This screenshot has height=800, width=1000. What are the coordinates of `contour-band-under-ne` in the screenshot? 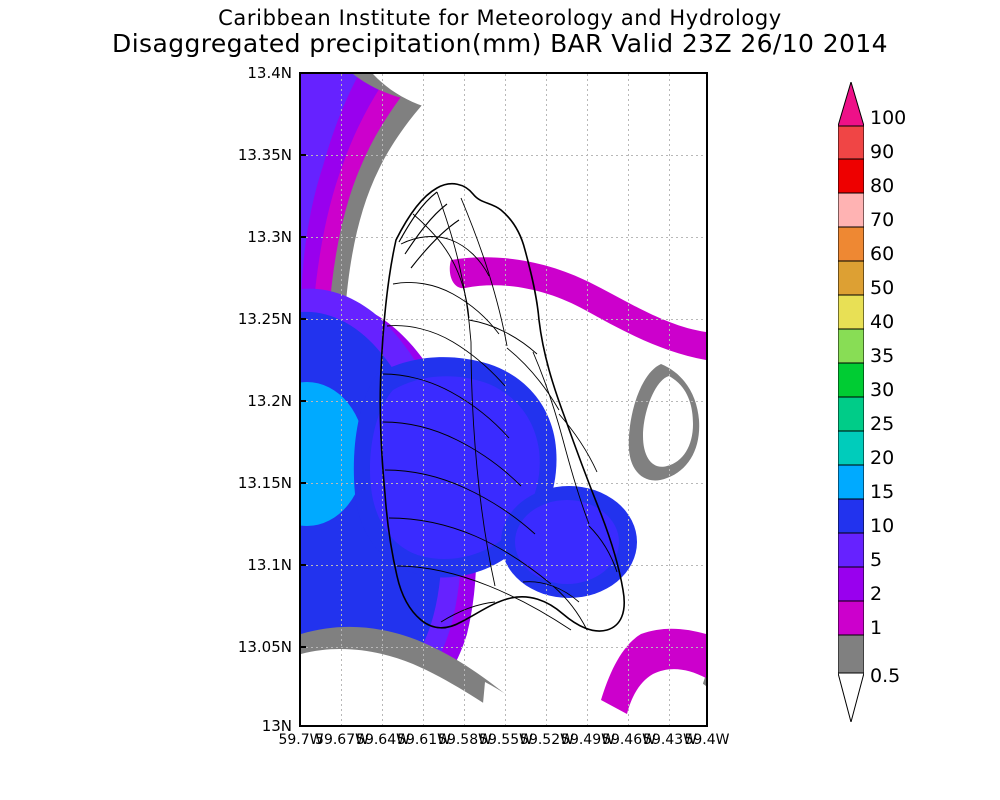 It's located at (539, 150).